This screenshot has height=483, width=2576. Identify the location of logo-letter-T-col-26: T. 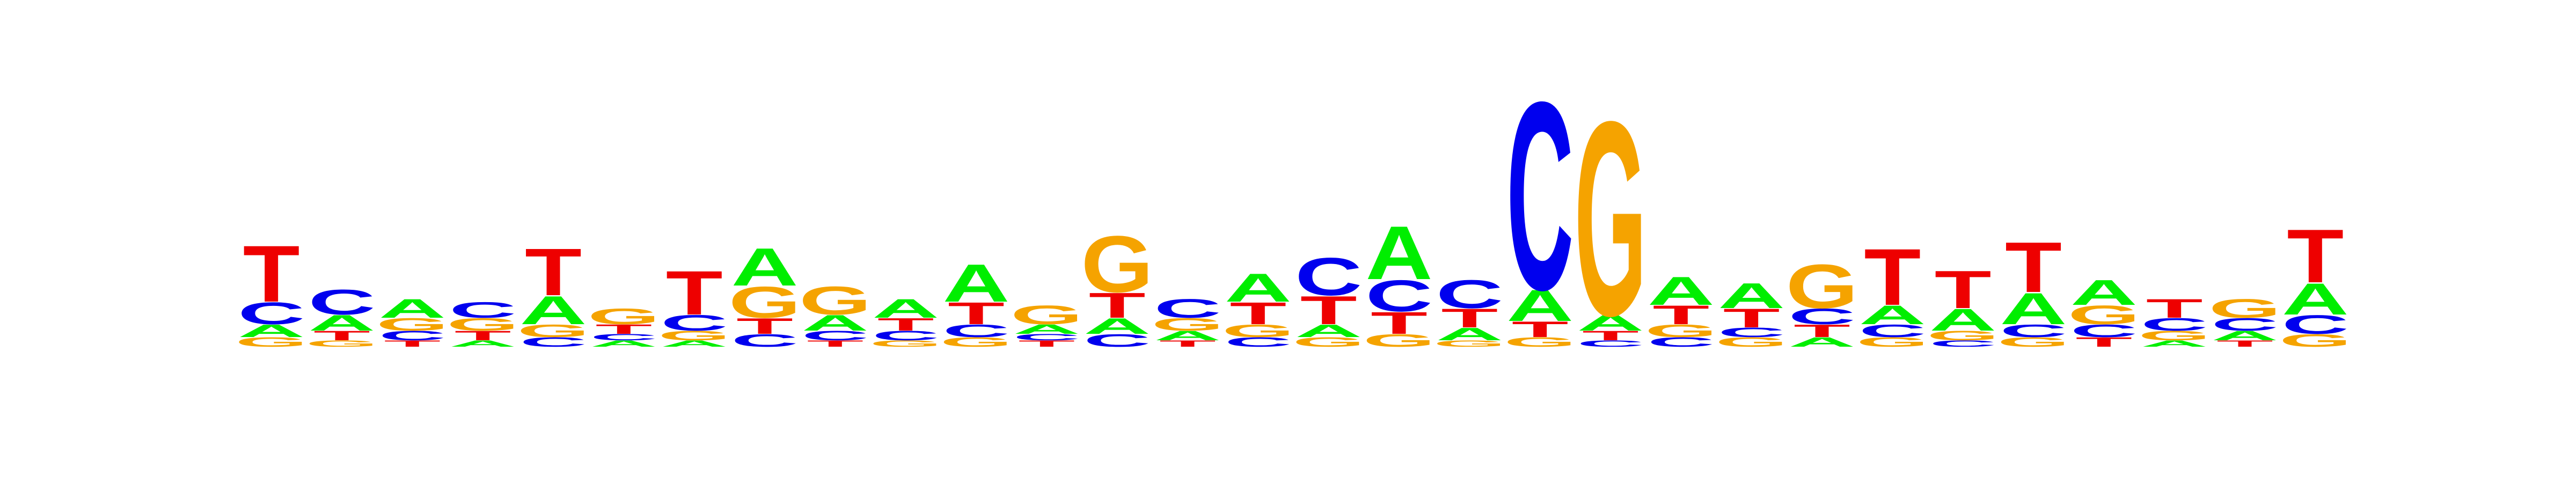
(2033, 267).